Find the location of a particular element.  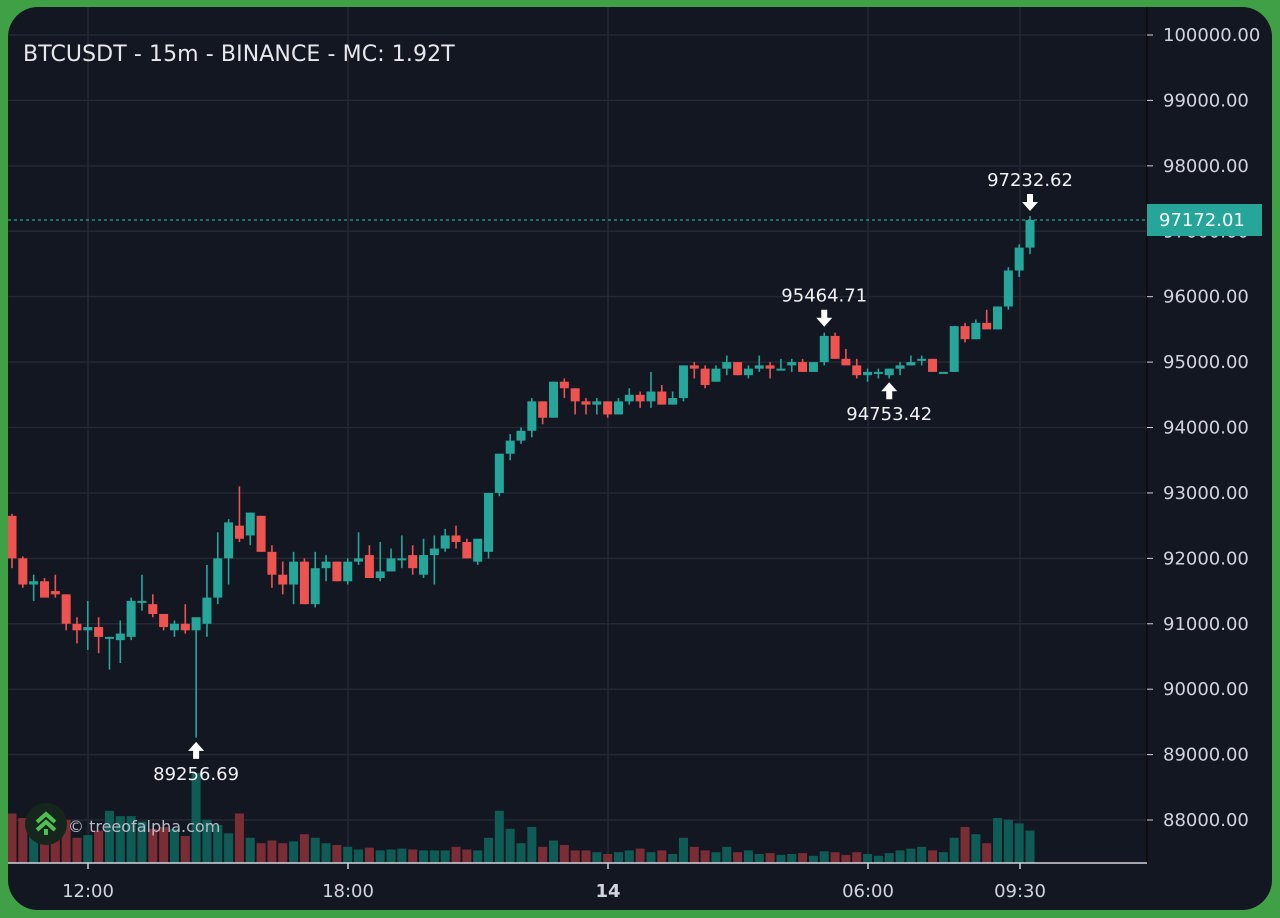

last-price-badge is located at coordinates (1204, 220).